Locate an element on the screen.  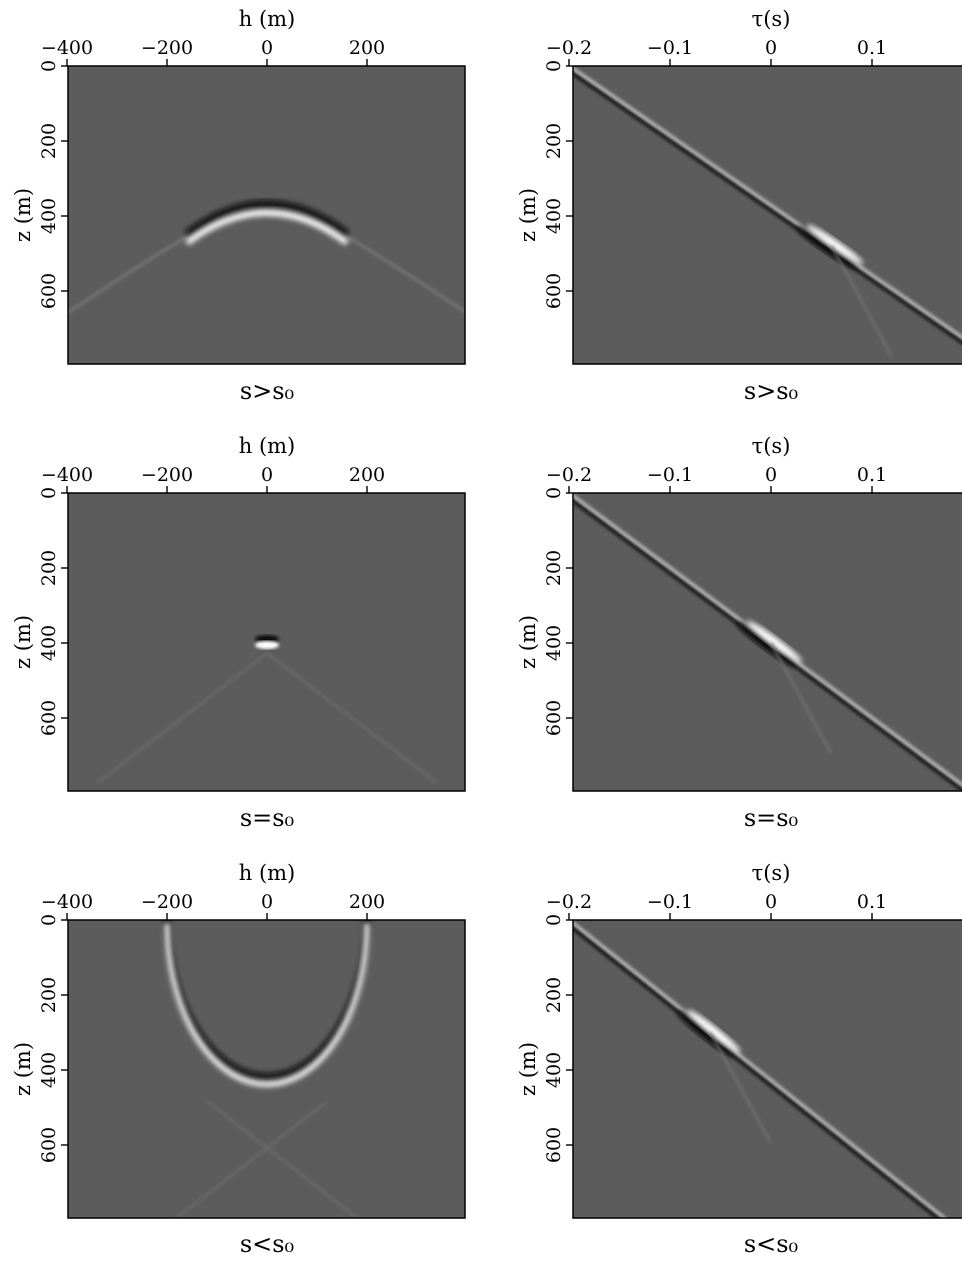
panel-5-offset-gather: h (m) z (m) −400 −200 0 200 0 200 400 600 s<s₀ is located at coordinates (238, 1059).